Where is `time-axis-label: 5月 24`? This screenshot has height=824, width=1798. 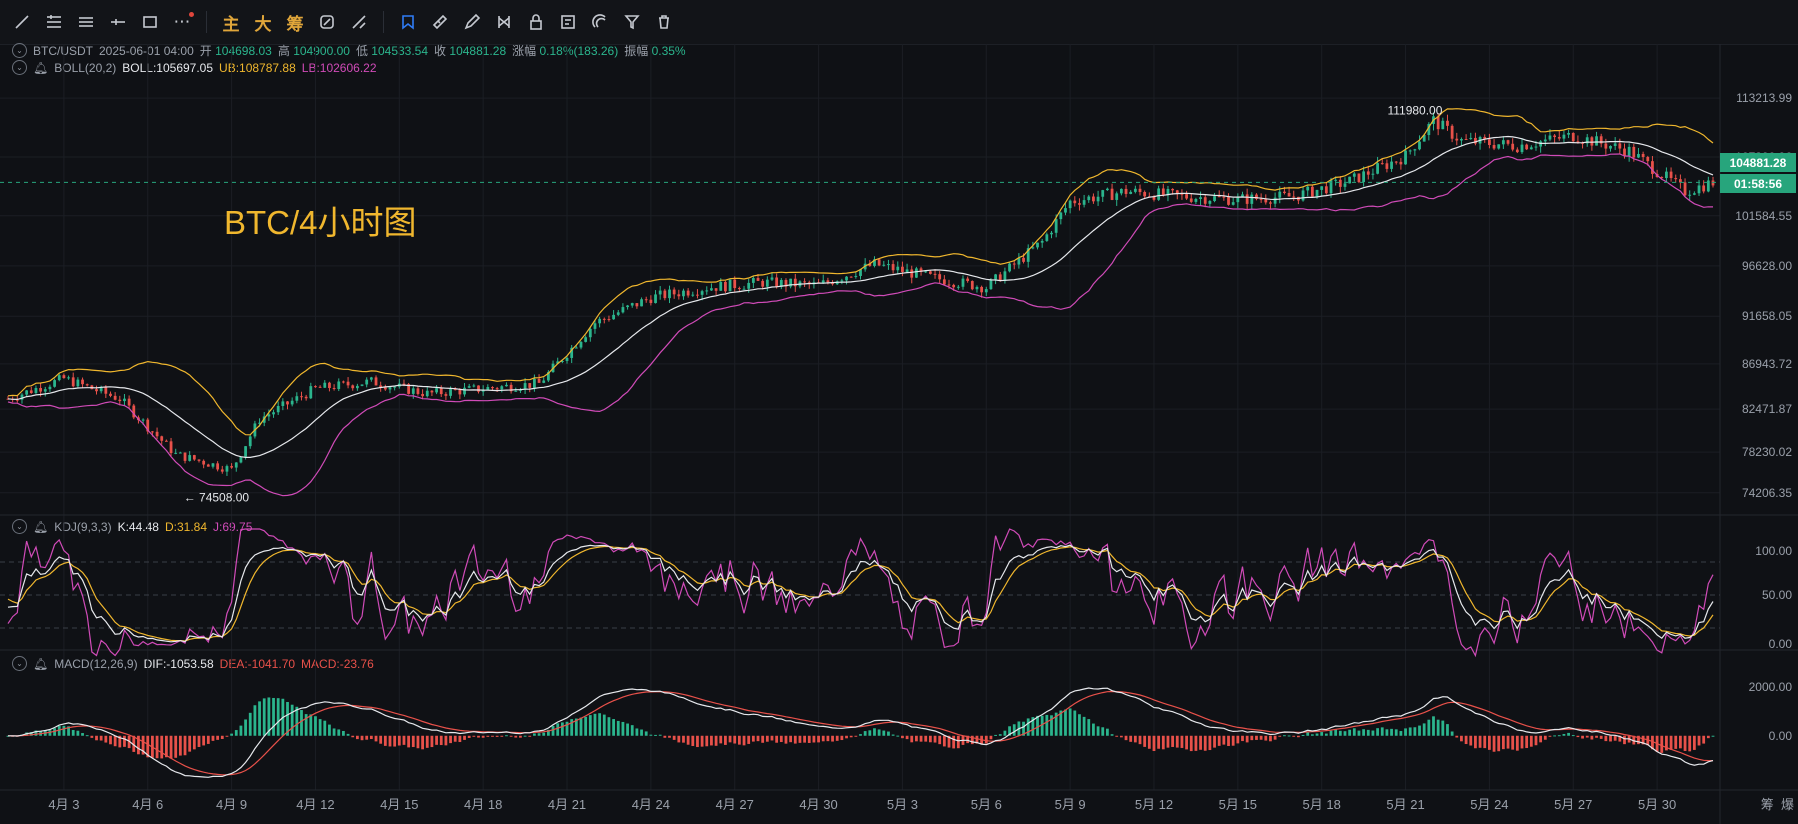 time-axis-label: 5月 24 is located at coordinates (1489, 804).